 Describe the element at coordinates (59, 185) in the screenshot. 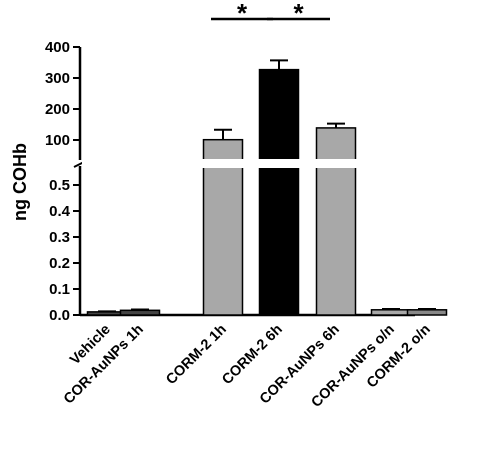

I see `y-tick-label: 0.5` at that location.